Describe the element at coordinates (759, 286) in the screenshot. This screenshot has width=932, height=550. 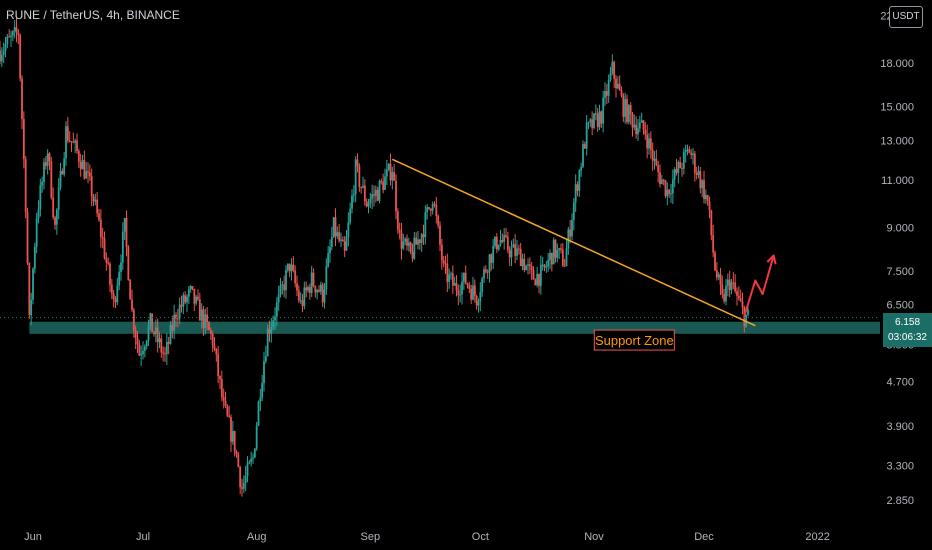
I see `bullish-arrow-path` at that location.